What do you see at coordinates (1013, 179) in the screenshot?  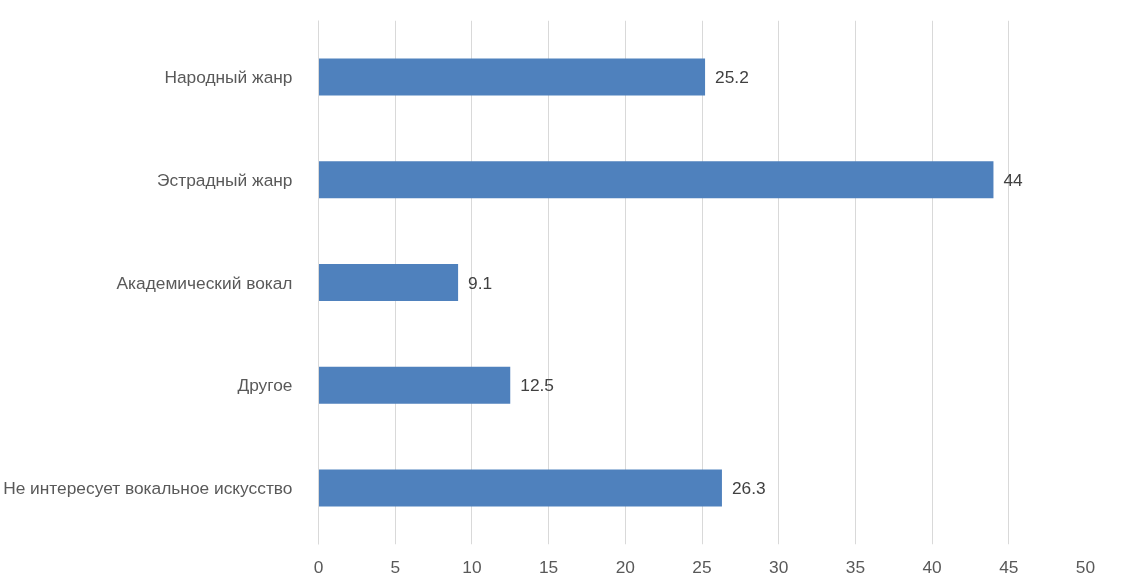 I see `data-label: 44` at bounding box center [1013, 179].